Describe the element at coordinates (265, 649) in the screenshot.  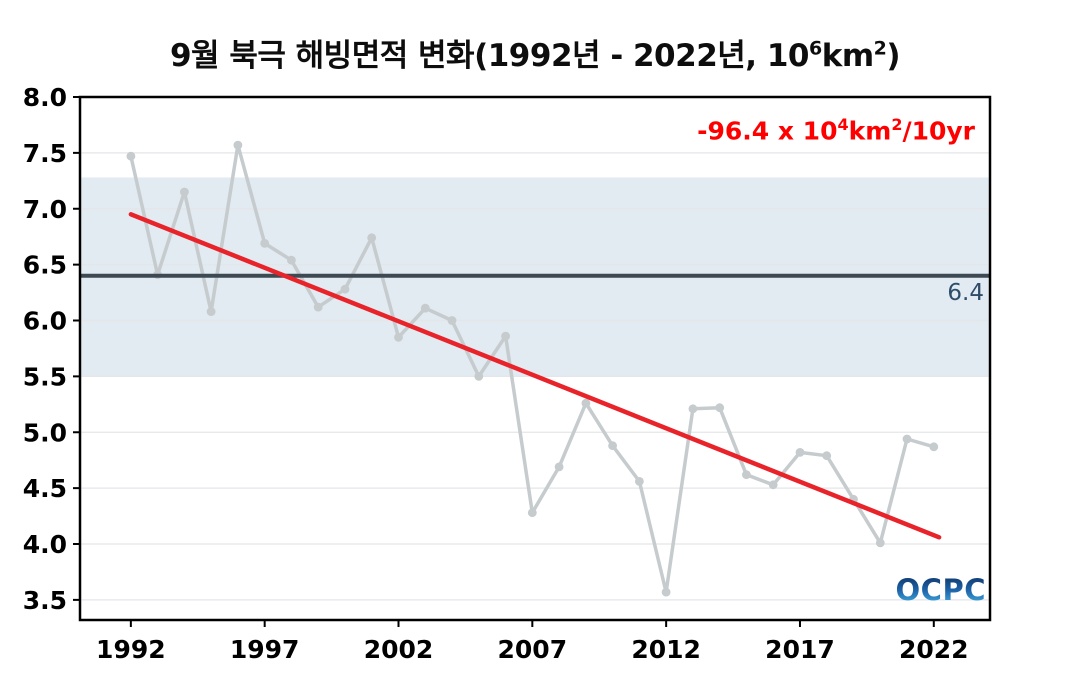
I see `x-tick-label: 1997` at that location.